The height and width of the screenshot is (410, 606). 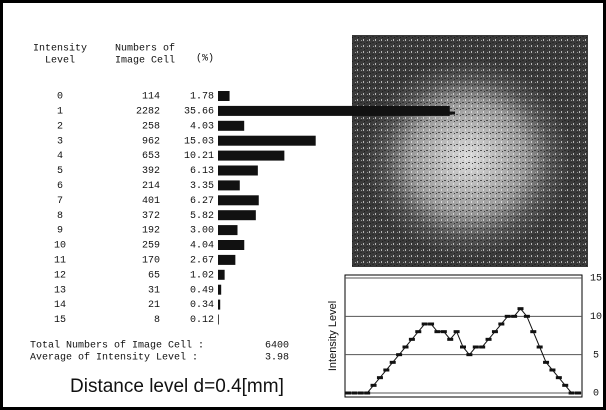 What do you see at coordinates (202, 246) in the screenshot?
I see `percent-label: 4.04` at bounding box center [202, 246].